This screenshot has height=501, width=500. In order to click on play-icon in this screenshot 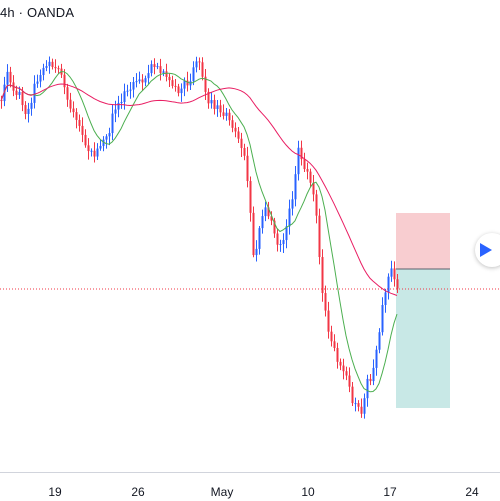, I will do `click(486, 250)`.